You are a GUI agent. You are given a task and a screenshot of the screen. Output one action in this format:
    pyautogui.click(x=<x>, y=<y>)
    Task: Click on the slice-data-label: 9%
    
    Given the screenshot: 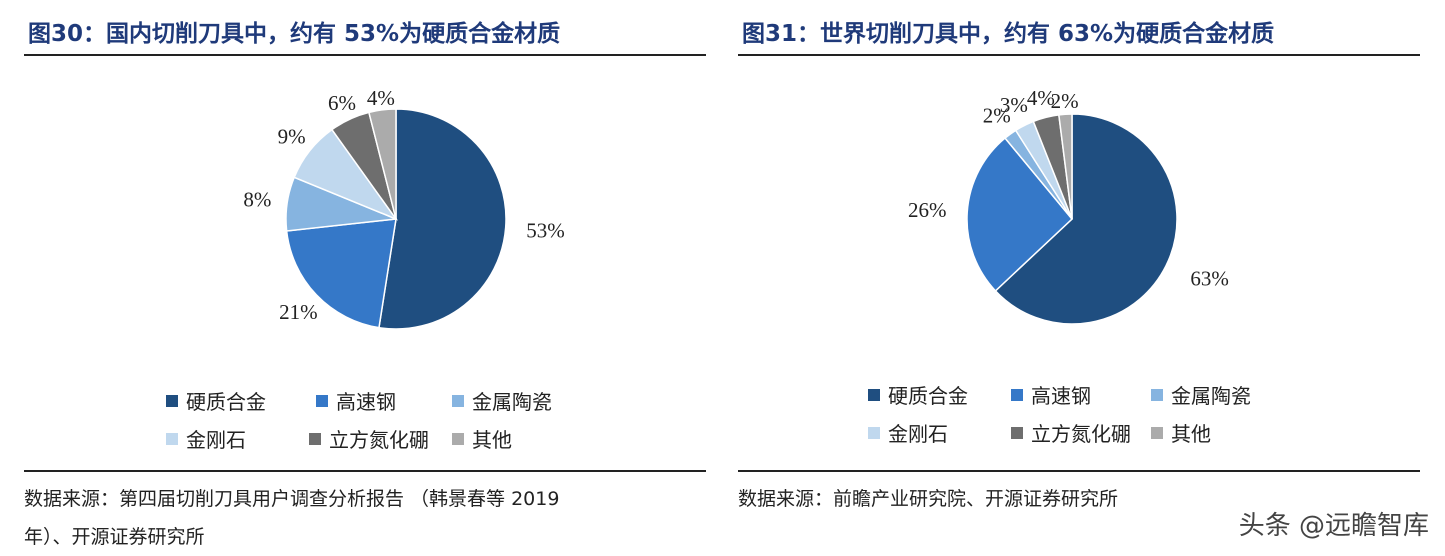 What is the action you would take?
    pyautogui.click(x=292, y=137)
    